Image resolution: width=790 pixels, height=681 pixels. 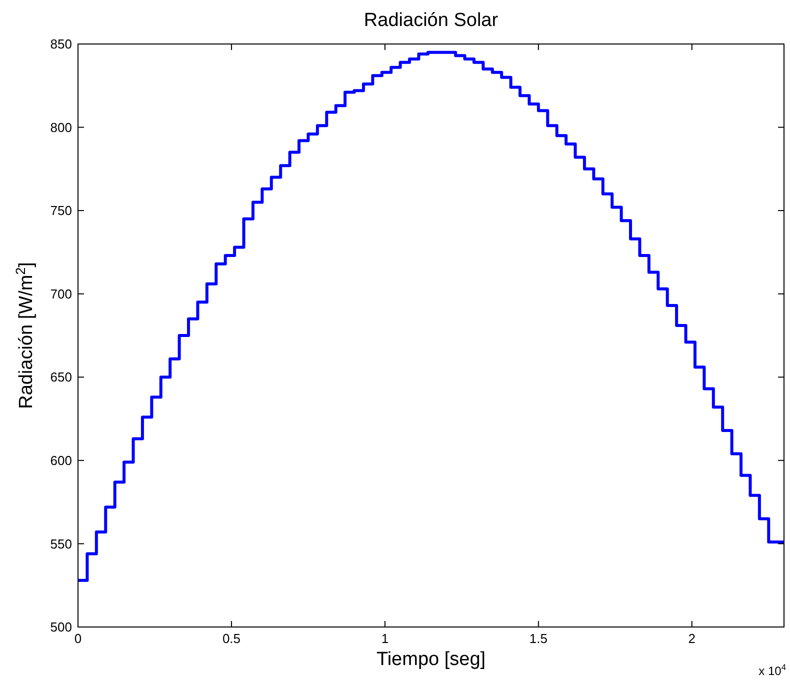 What do you see at coordinates (431, 20) in the screenshot?
I see `chart-title: Radiación Solar` at bounding box center [431, 20].